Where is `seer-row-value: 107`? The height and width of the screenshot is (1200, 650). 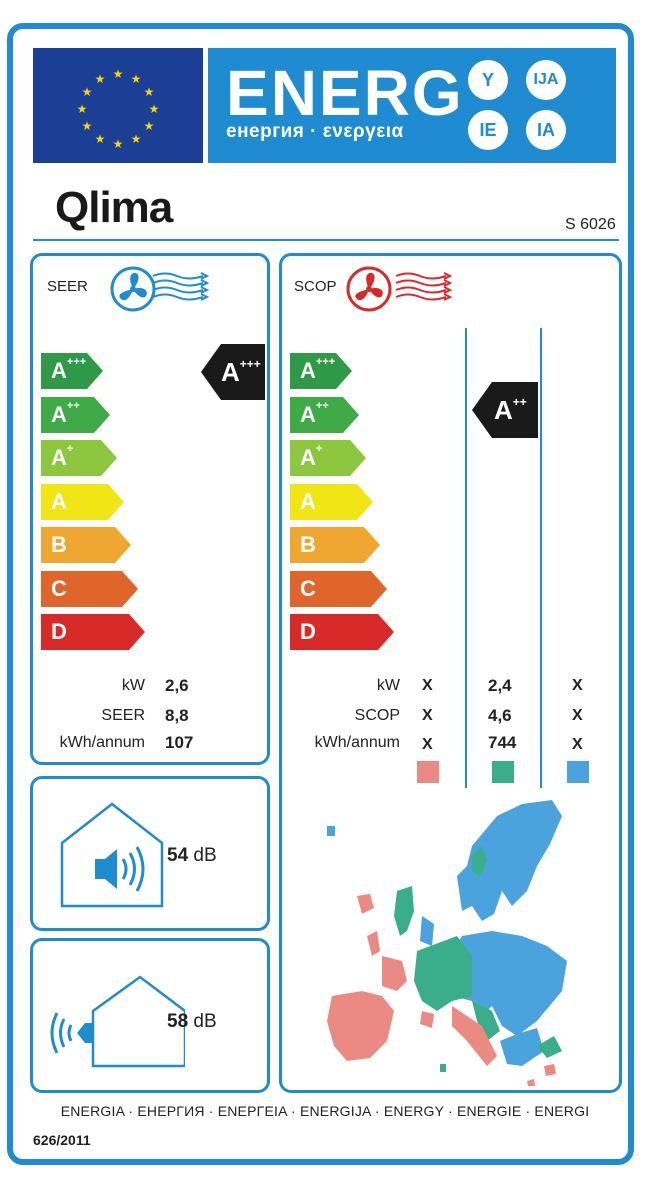 seer-row-value: 107 is located at coordinates (179, 742).